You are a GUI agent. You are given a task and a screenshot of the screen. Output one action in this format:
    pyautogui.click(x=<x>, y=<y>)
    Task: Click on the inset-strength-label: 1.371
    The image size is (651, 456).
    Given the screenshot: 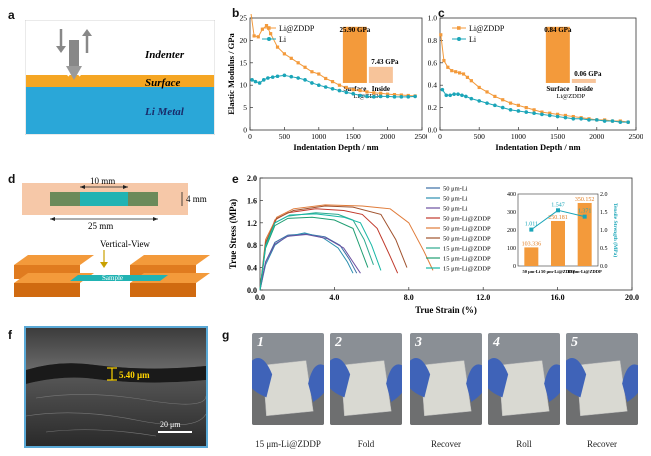 What is the action you would take?
    pyautogui.click(x=585, y=212)
    